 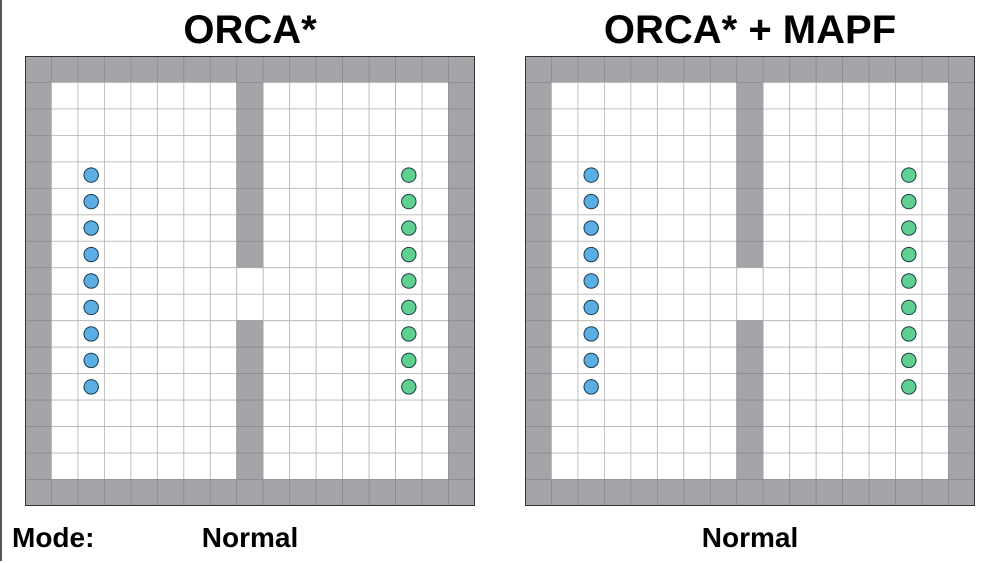 I want to click on agent-blue, so click(x=91, y=307).